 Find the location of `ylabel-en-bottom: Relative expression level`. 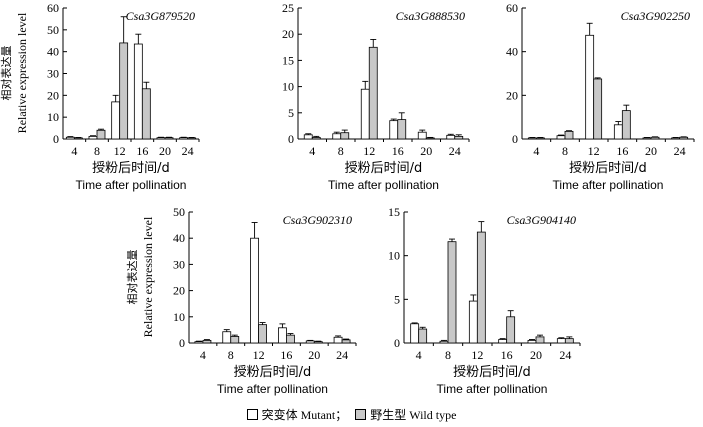

ylabel-en-bottom: Relative expression level is located at coordinates (148, 276).